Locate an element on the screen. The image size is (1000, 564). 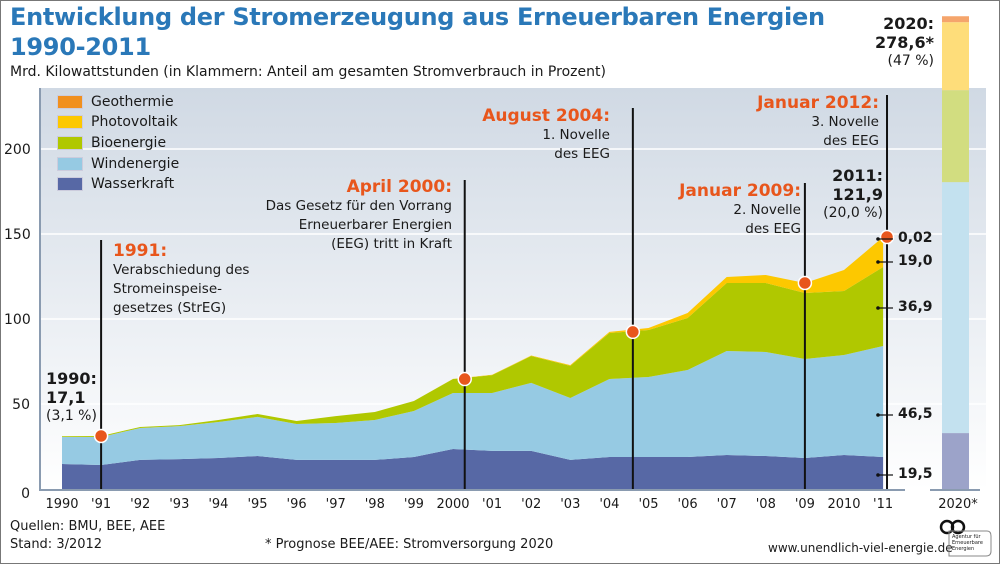
y-tick-label: 0 is located at coordinates (25, 494).